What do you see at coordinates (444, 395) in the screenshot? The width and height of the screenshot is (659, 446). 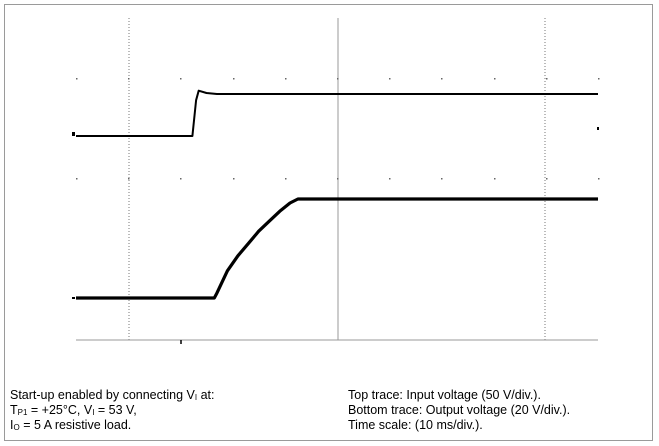 I see `caption-right-line-1: Top trace: Input voltage (50 V/div.).` at bounding box center [444, 395].